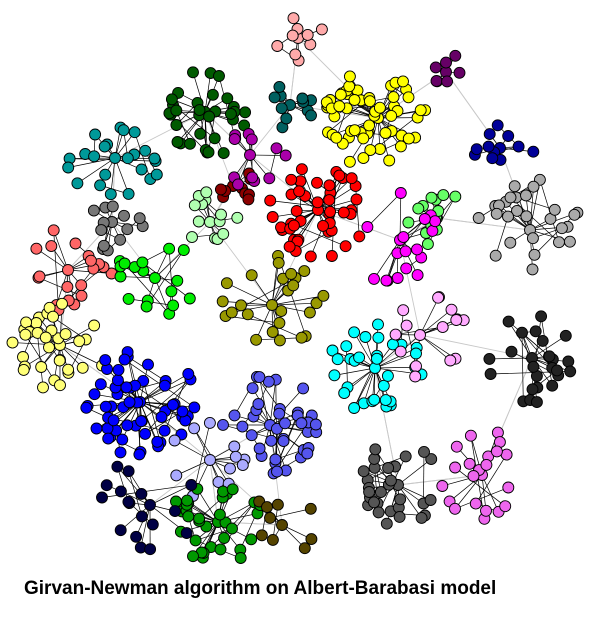 Image resolution: width=608 pixels, height=621 pixels. What do you see at coordinates (385, 400) in the screenshot?
I see `node-cyan` at bounding box center [385, 400].